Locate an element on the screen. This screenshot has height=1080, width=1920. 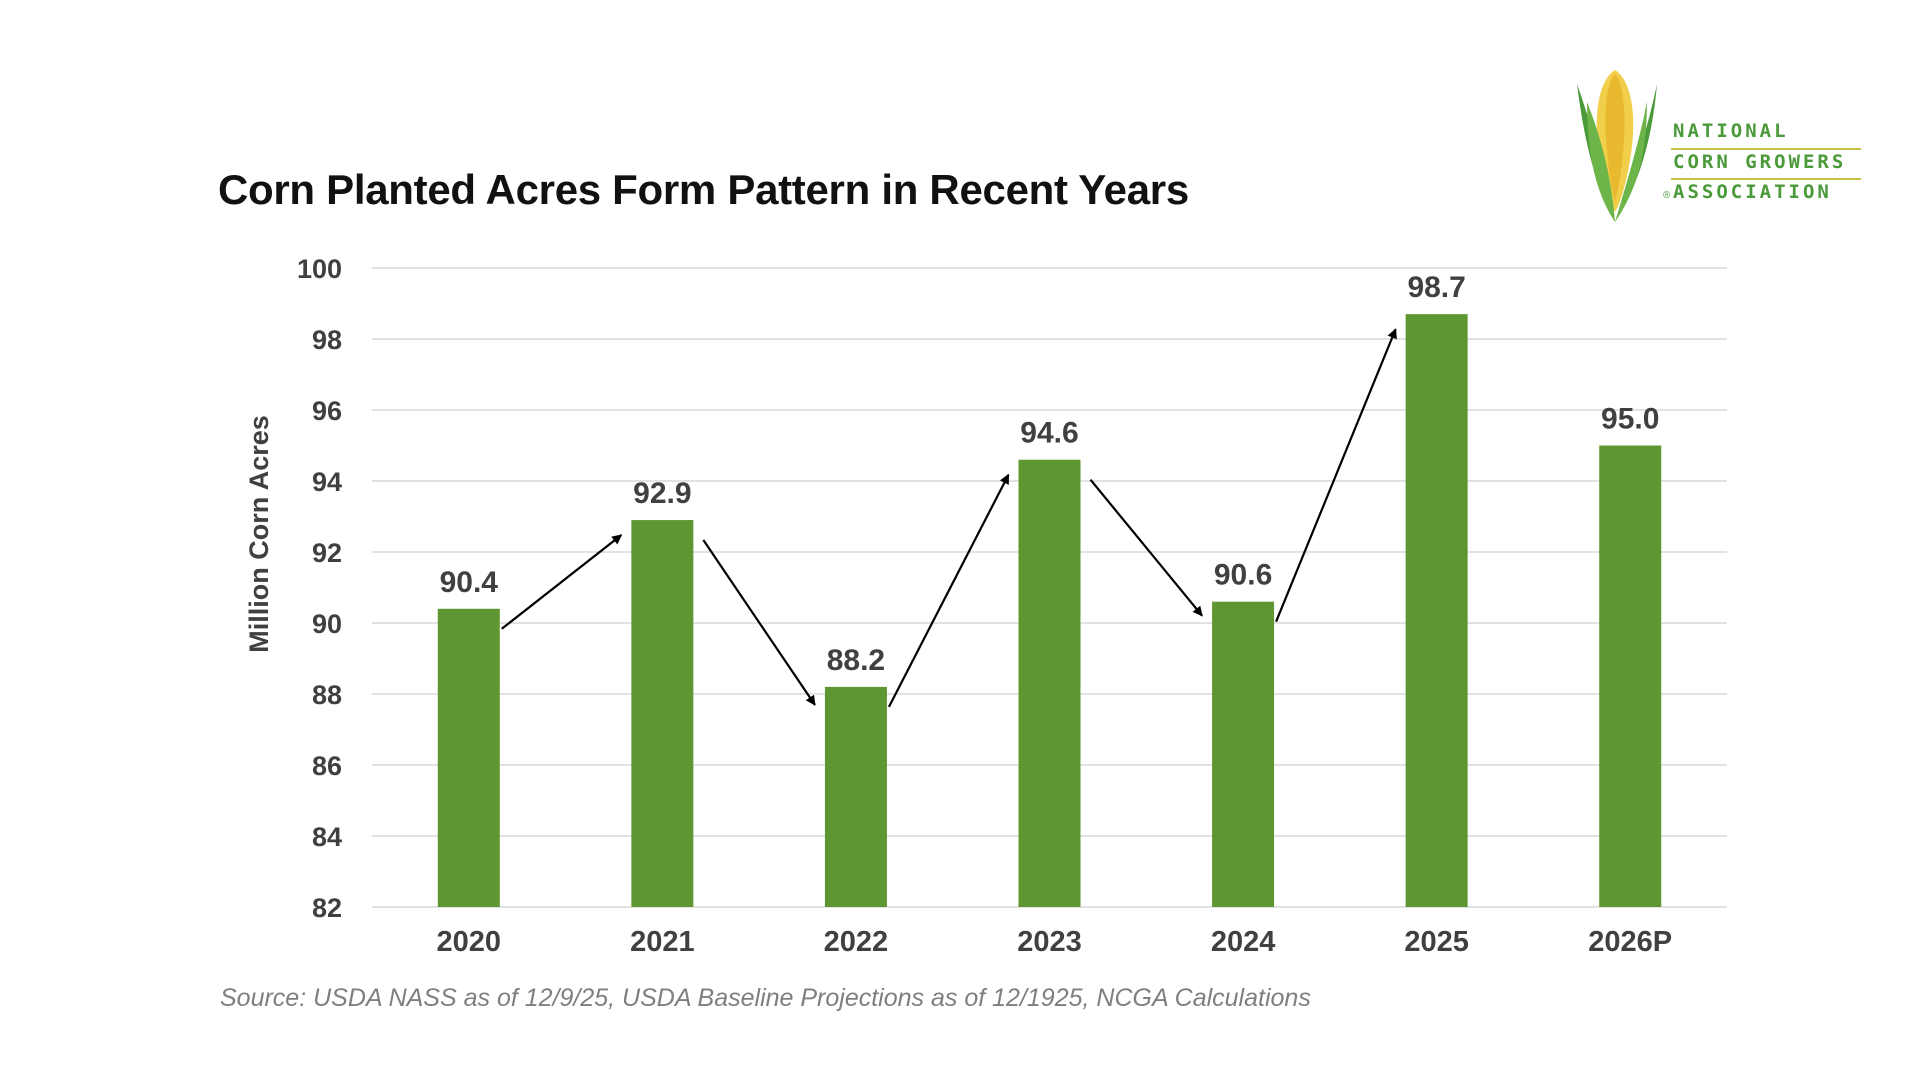
y-tick-label: 90 is located at coordinates (327, 624).